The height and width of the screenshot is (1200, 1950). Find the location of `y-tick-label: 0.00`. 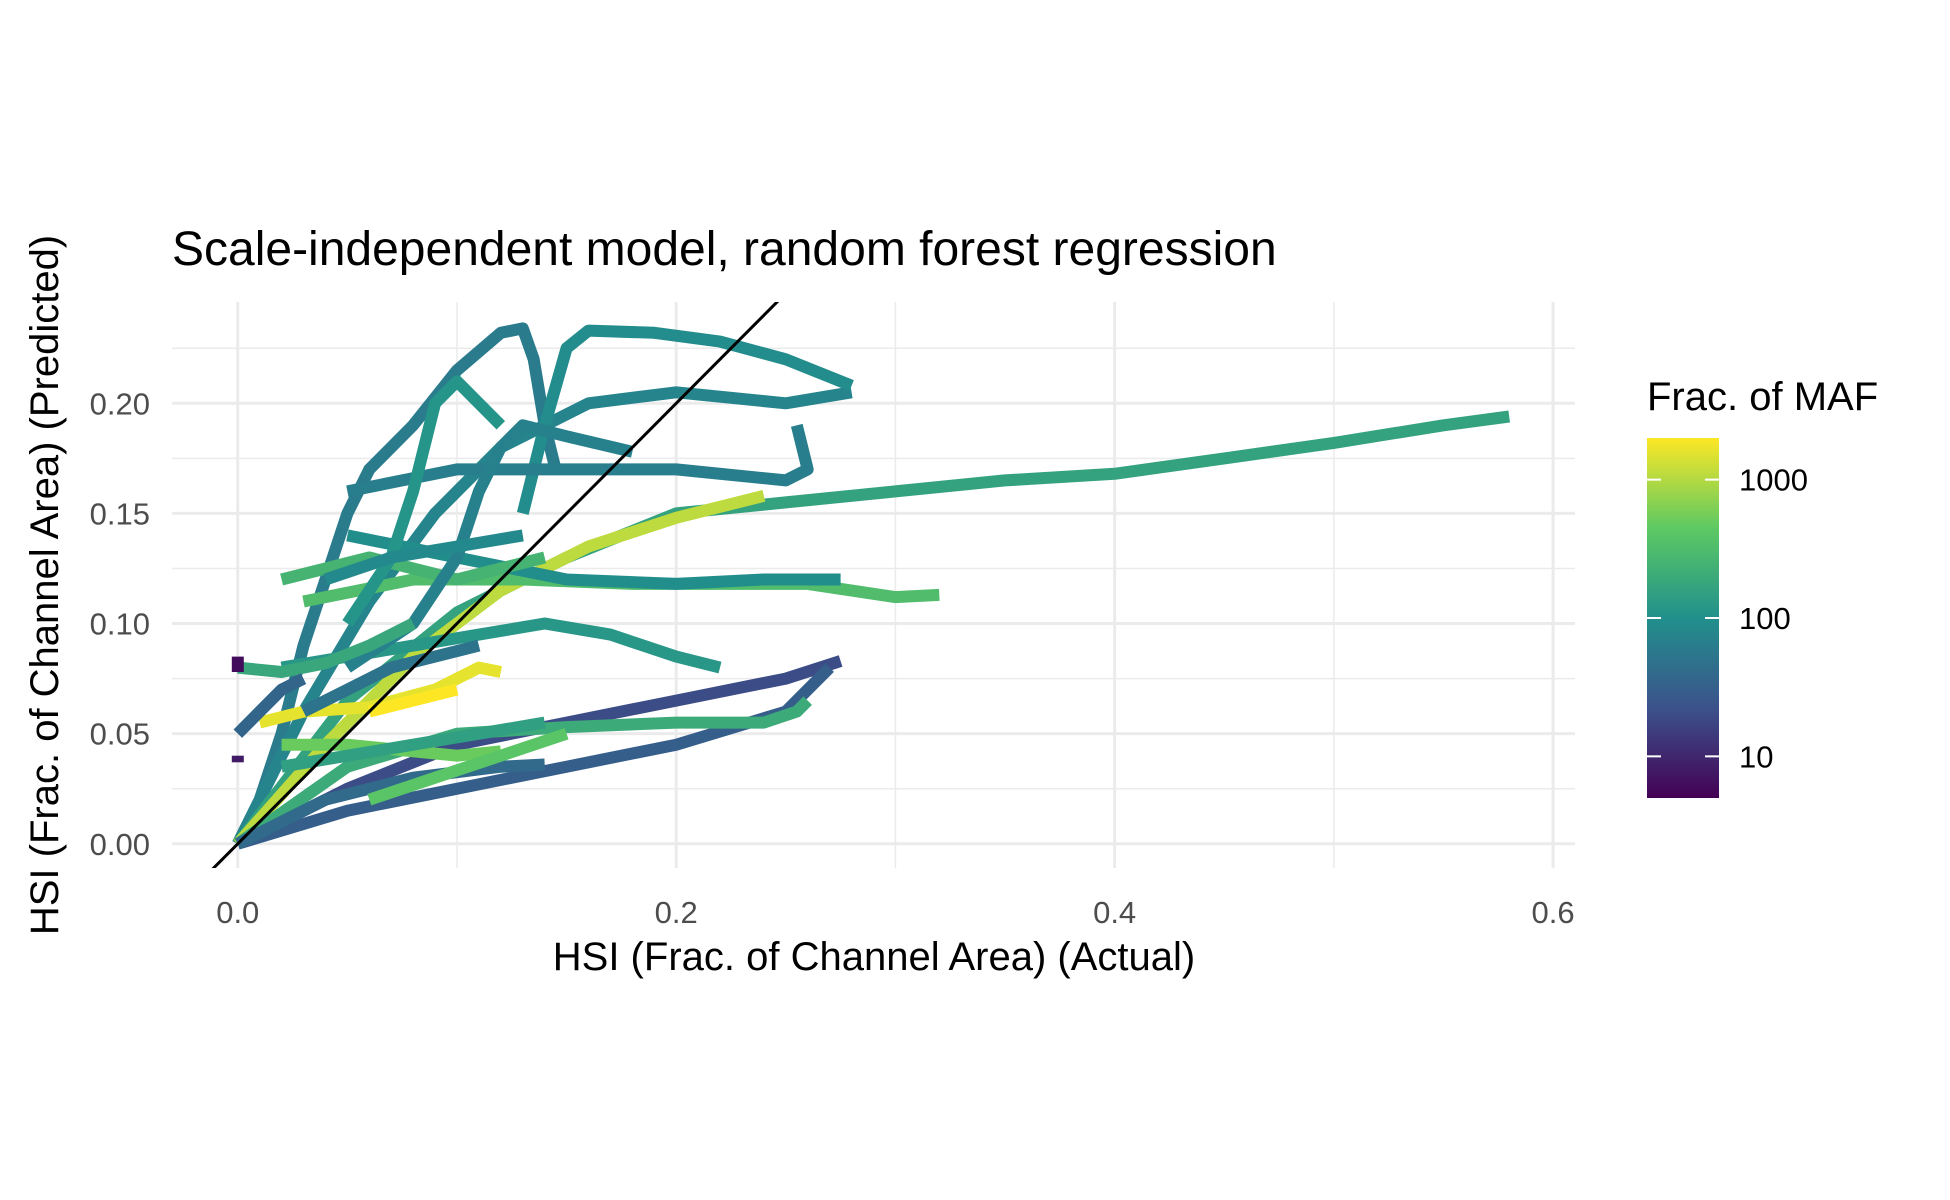

y-tick-label: 0.00 is located at coordinates (120, 844).